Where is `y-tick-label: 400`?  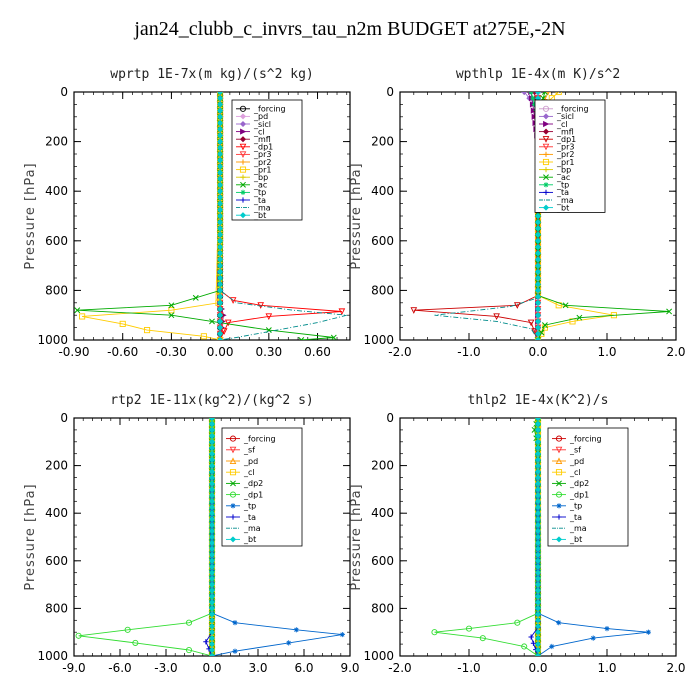
y-tick-label: 400 is located at coordinates (56, 191).